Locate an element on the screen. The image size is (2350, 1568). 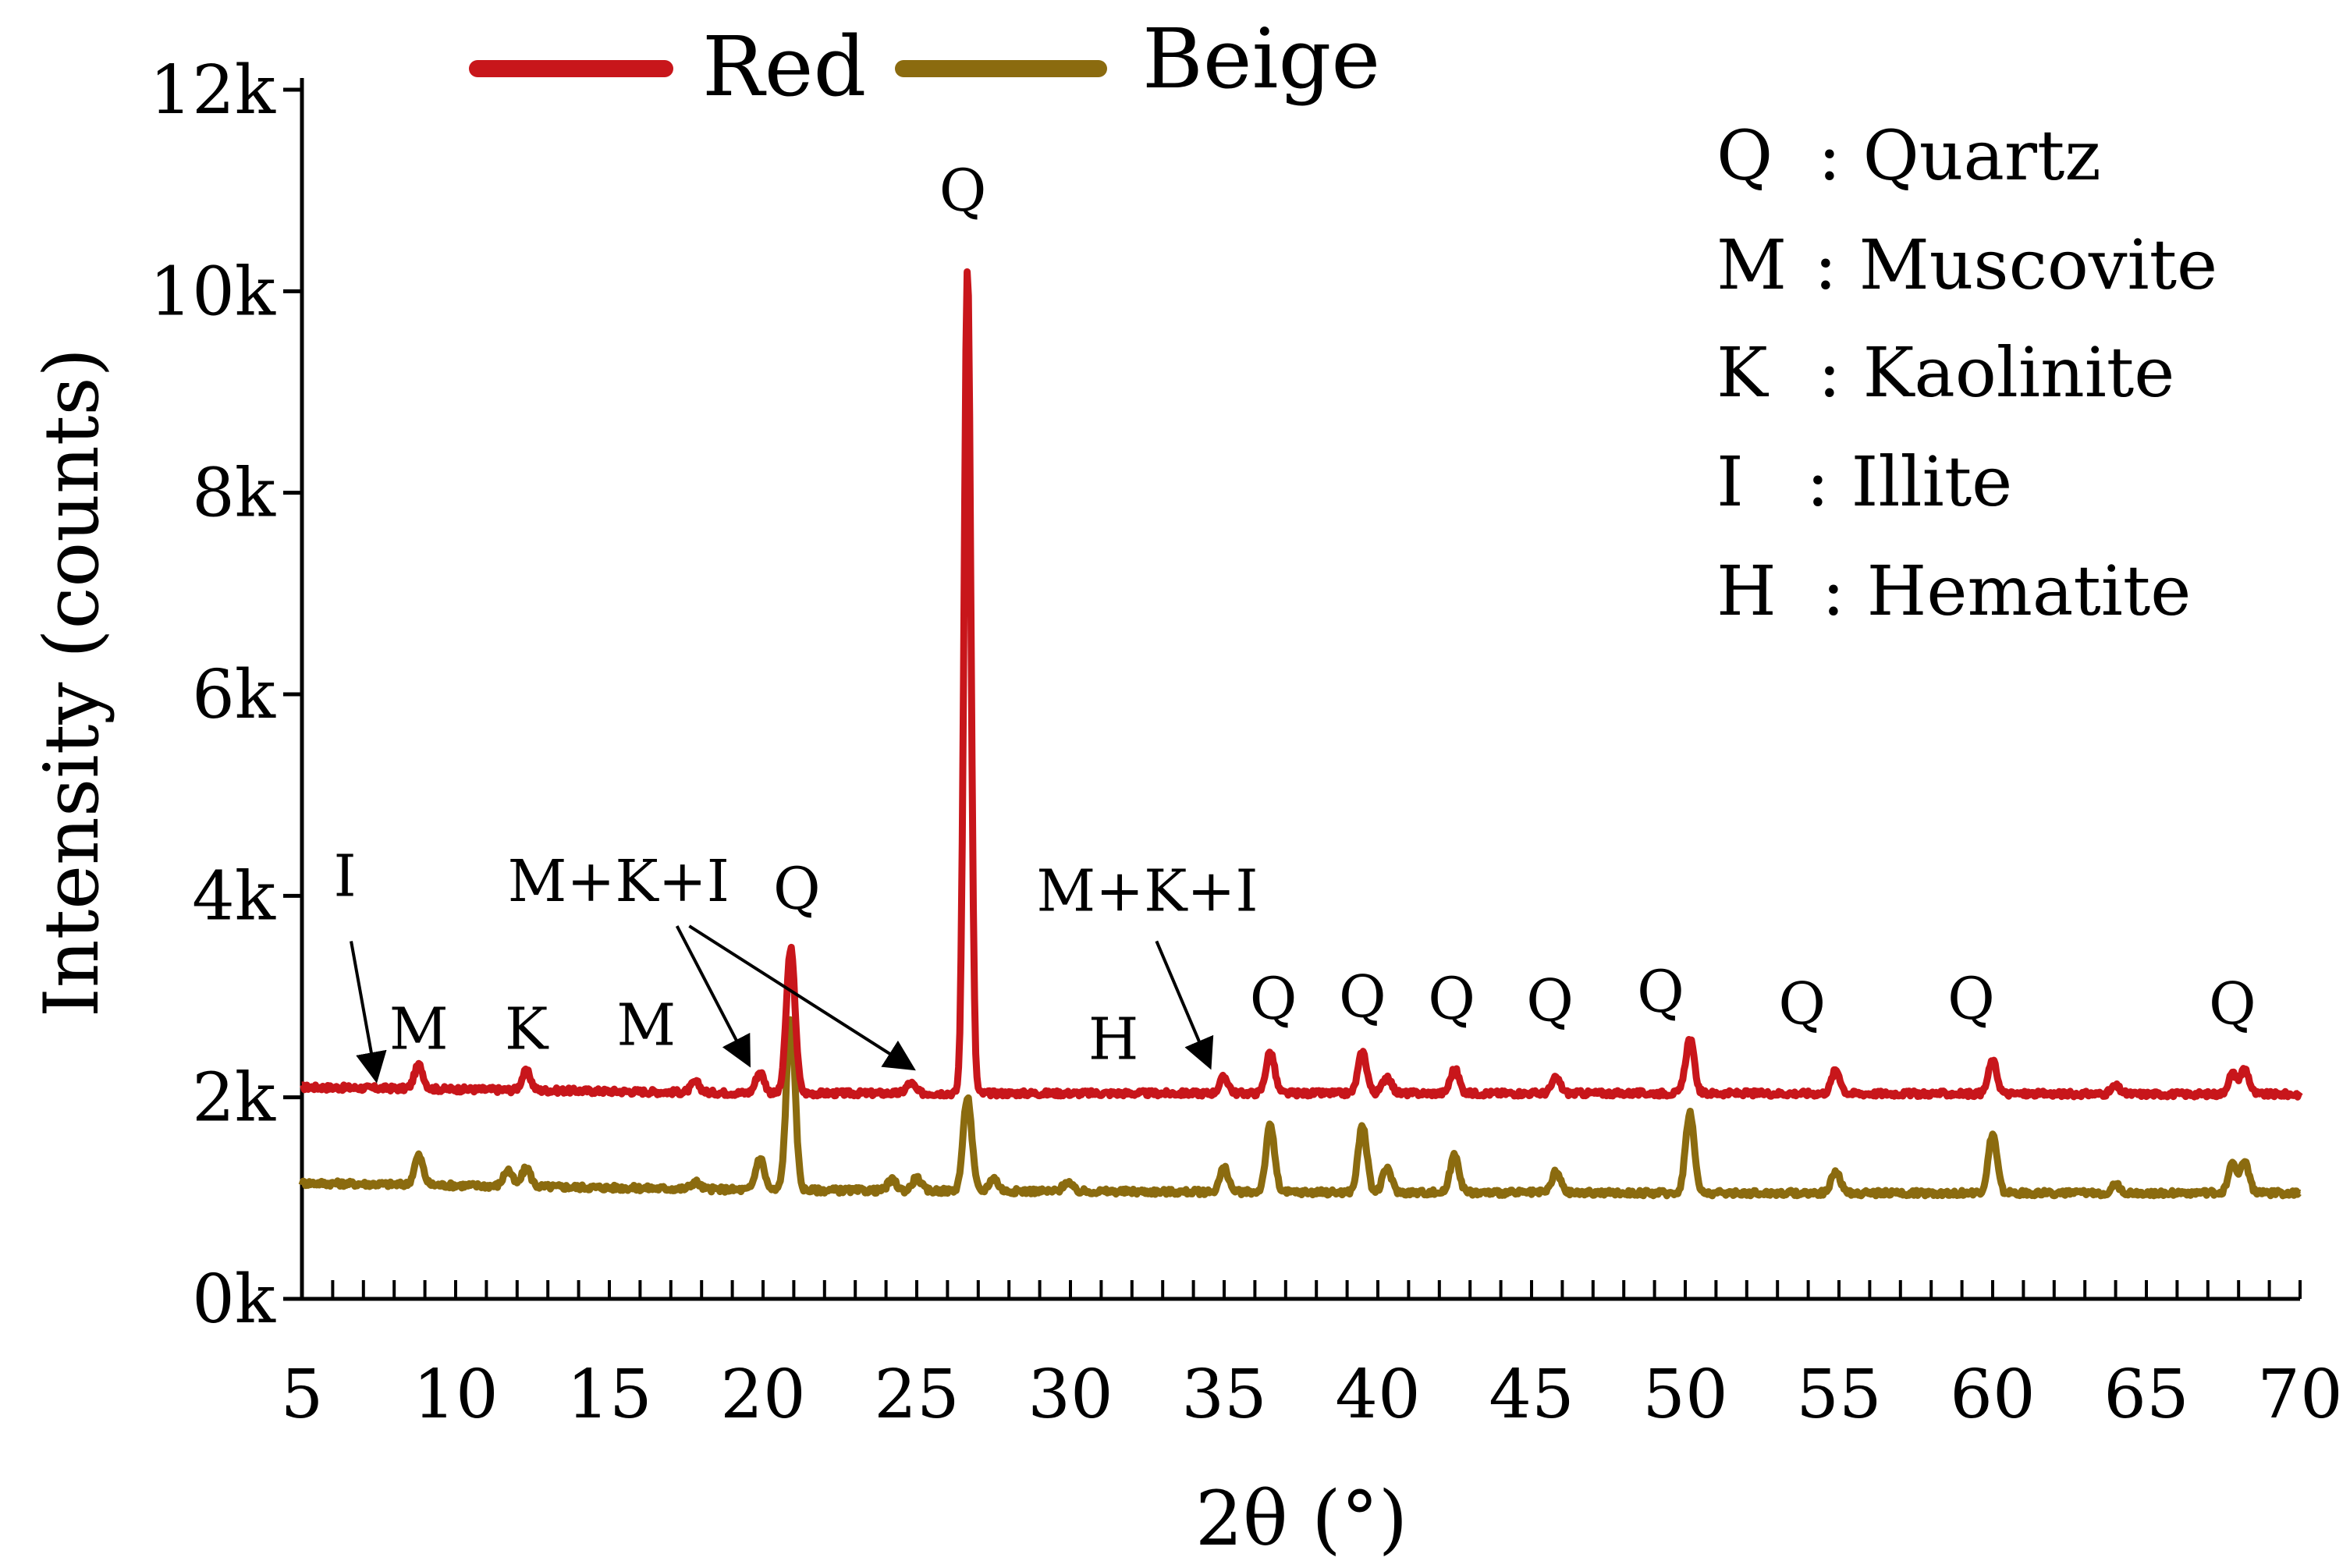
key-symbol-hematite: H is located at coordinates (1746, 591).